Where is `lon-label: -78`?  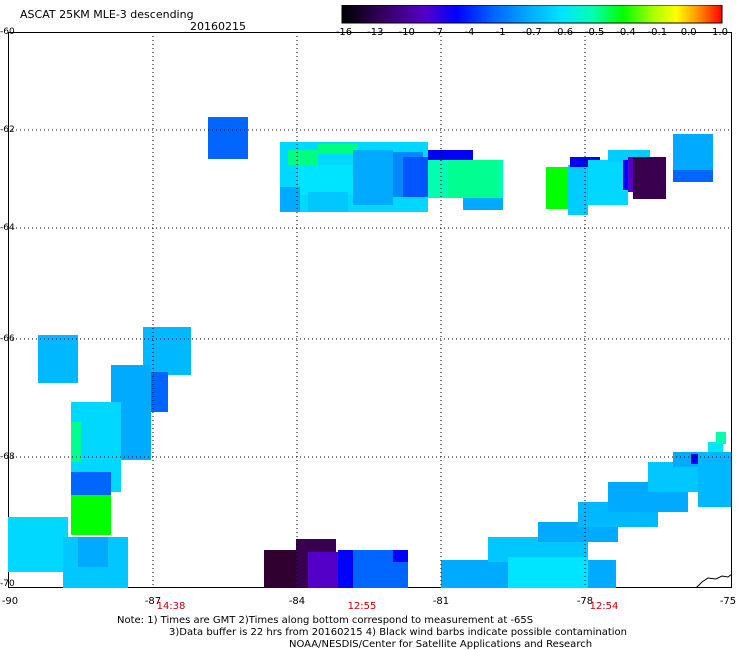 lon-label: -78 is located at coordinates (585, 601).